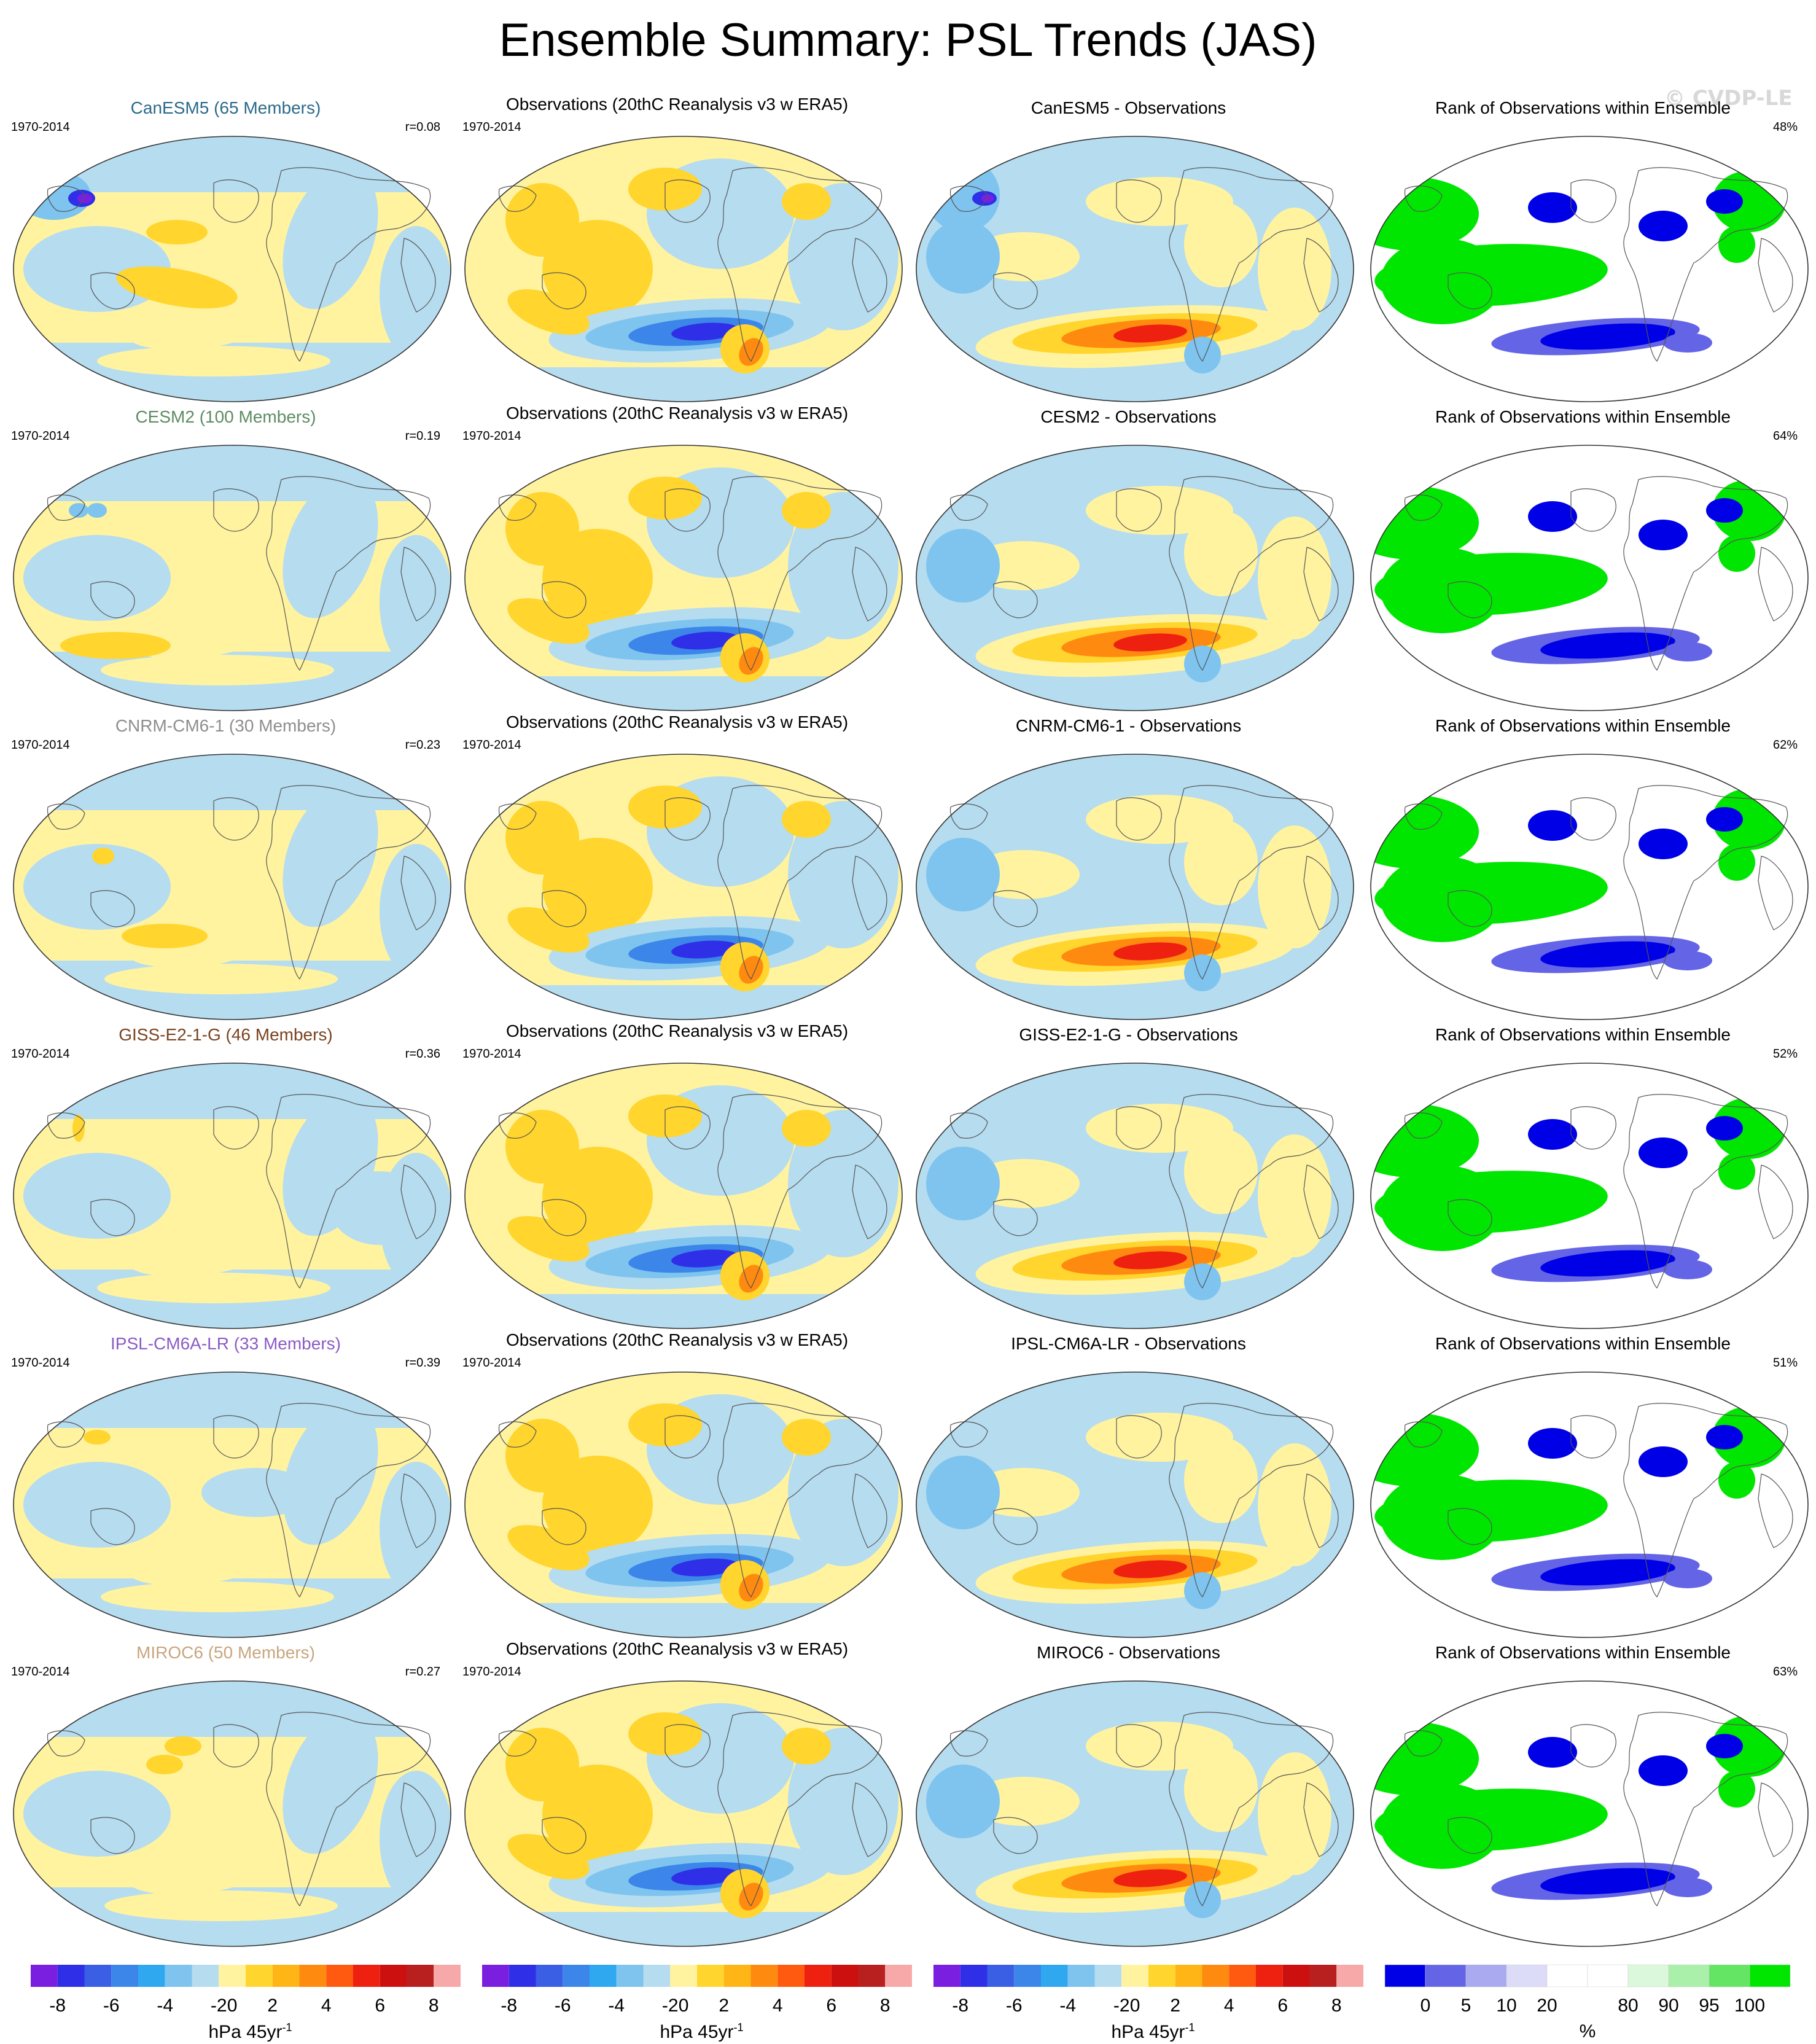 The height and width of the screenshot is (2044, 1816). What do you see at coordinates (1153, 2003) in the screenshot?
I see `trend-colorbar-3: -8 -6 -4 -2 0 2 4 6 8 hPa 45yr-1` at bounding box center [1153, 2003].